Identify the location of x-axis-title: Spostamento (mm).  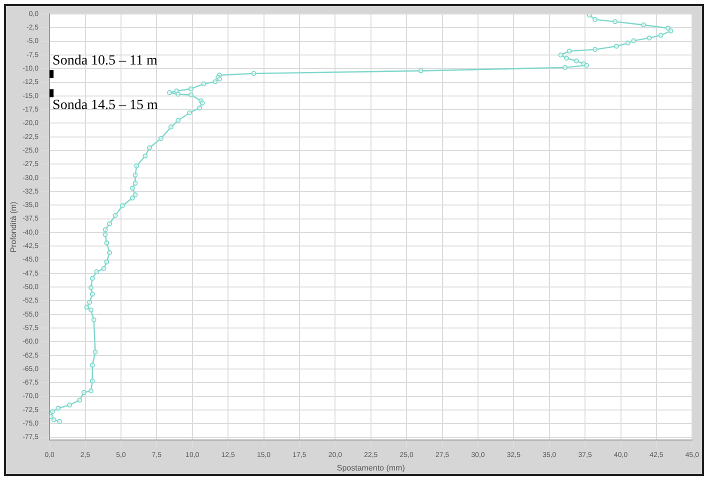
(371, 467).